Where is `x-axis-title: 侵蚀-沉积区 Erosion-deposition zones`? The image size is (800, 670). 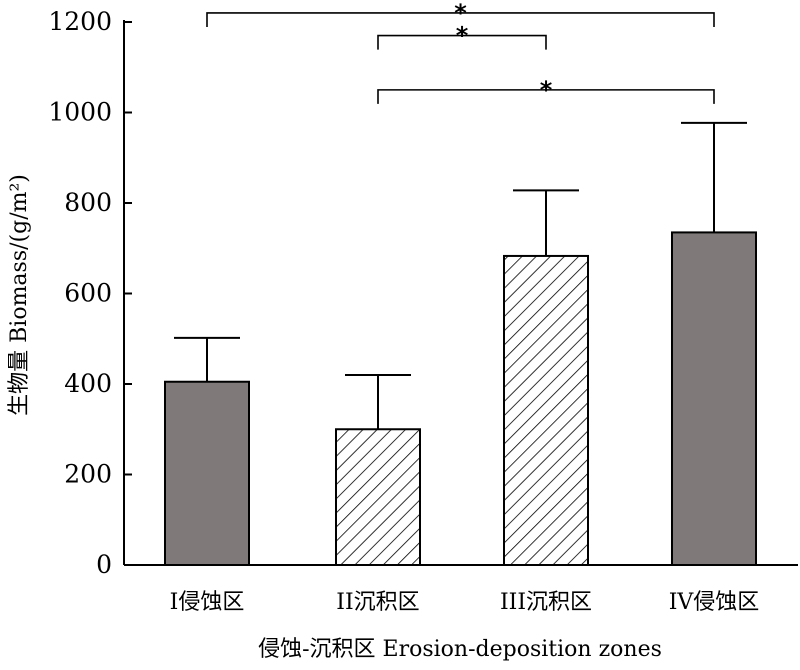 x-axis-title: 侵蚀-沉积区 Erosion-deposition zones is located at coordinates (460, 649).